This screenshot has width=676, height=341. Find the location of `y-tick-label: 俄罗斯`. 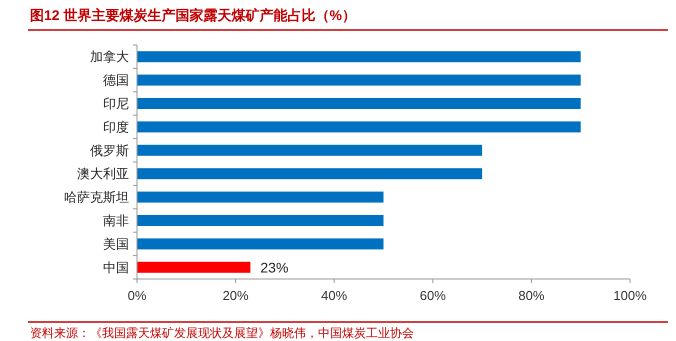

y-tick-label: 俄罗斯 is located at coordinates (109, 150).